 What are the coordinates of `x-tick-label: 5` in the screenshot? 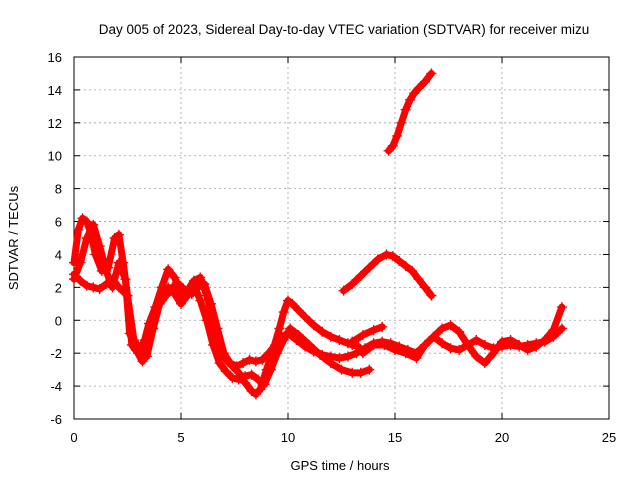 It's located at (180, 437).